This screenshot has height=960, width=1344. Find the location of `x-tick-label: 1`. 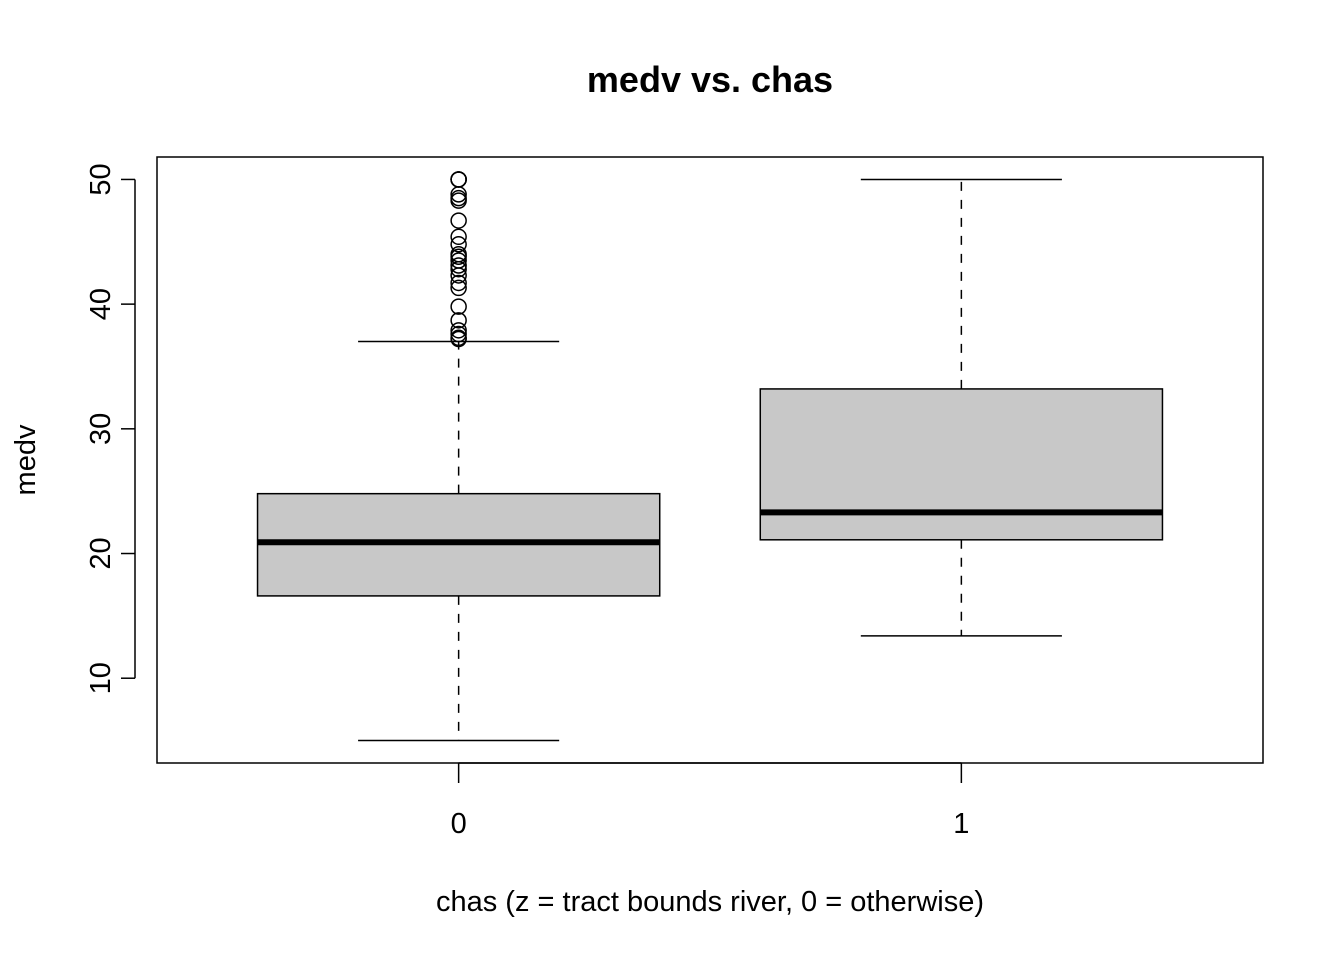

x-tick-label: 1 is located at coordinates (961, 824).